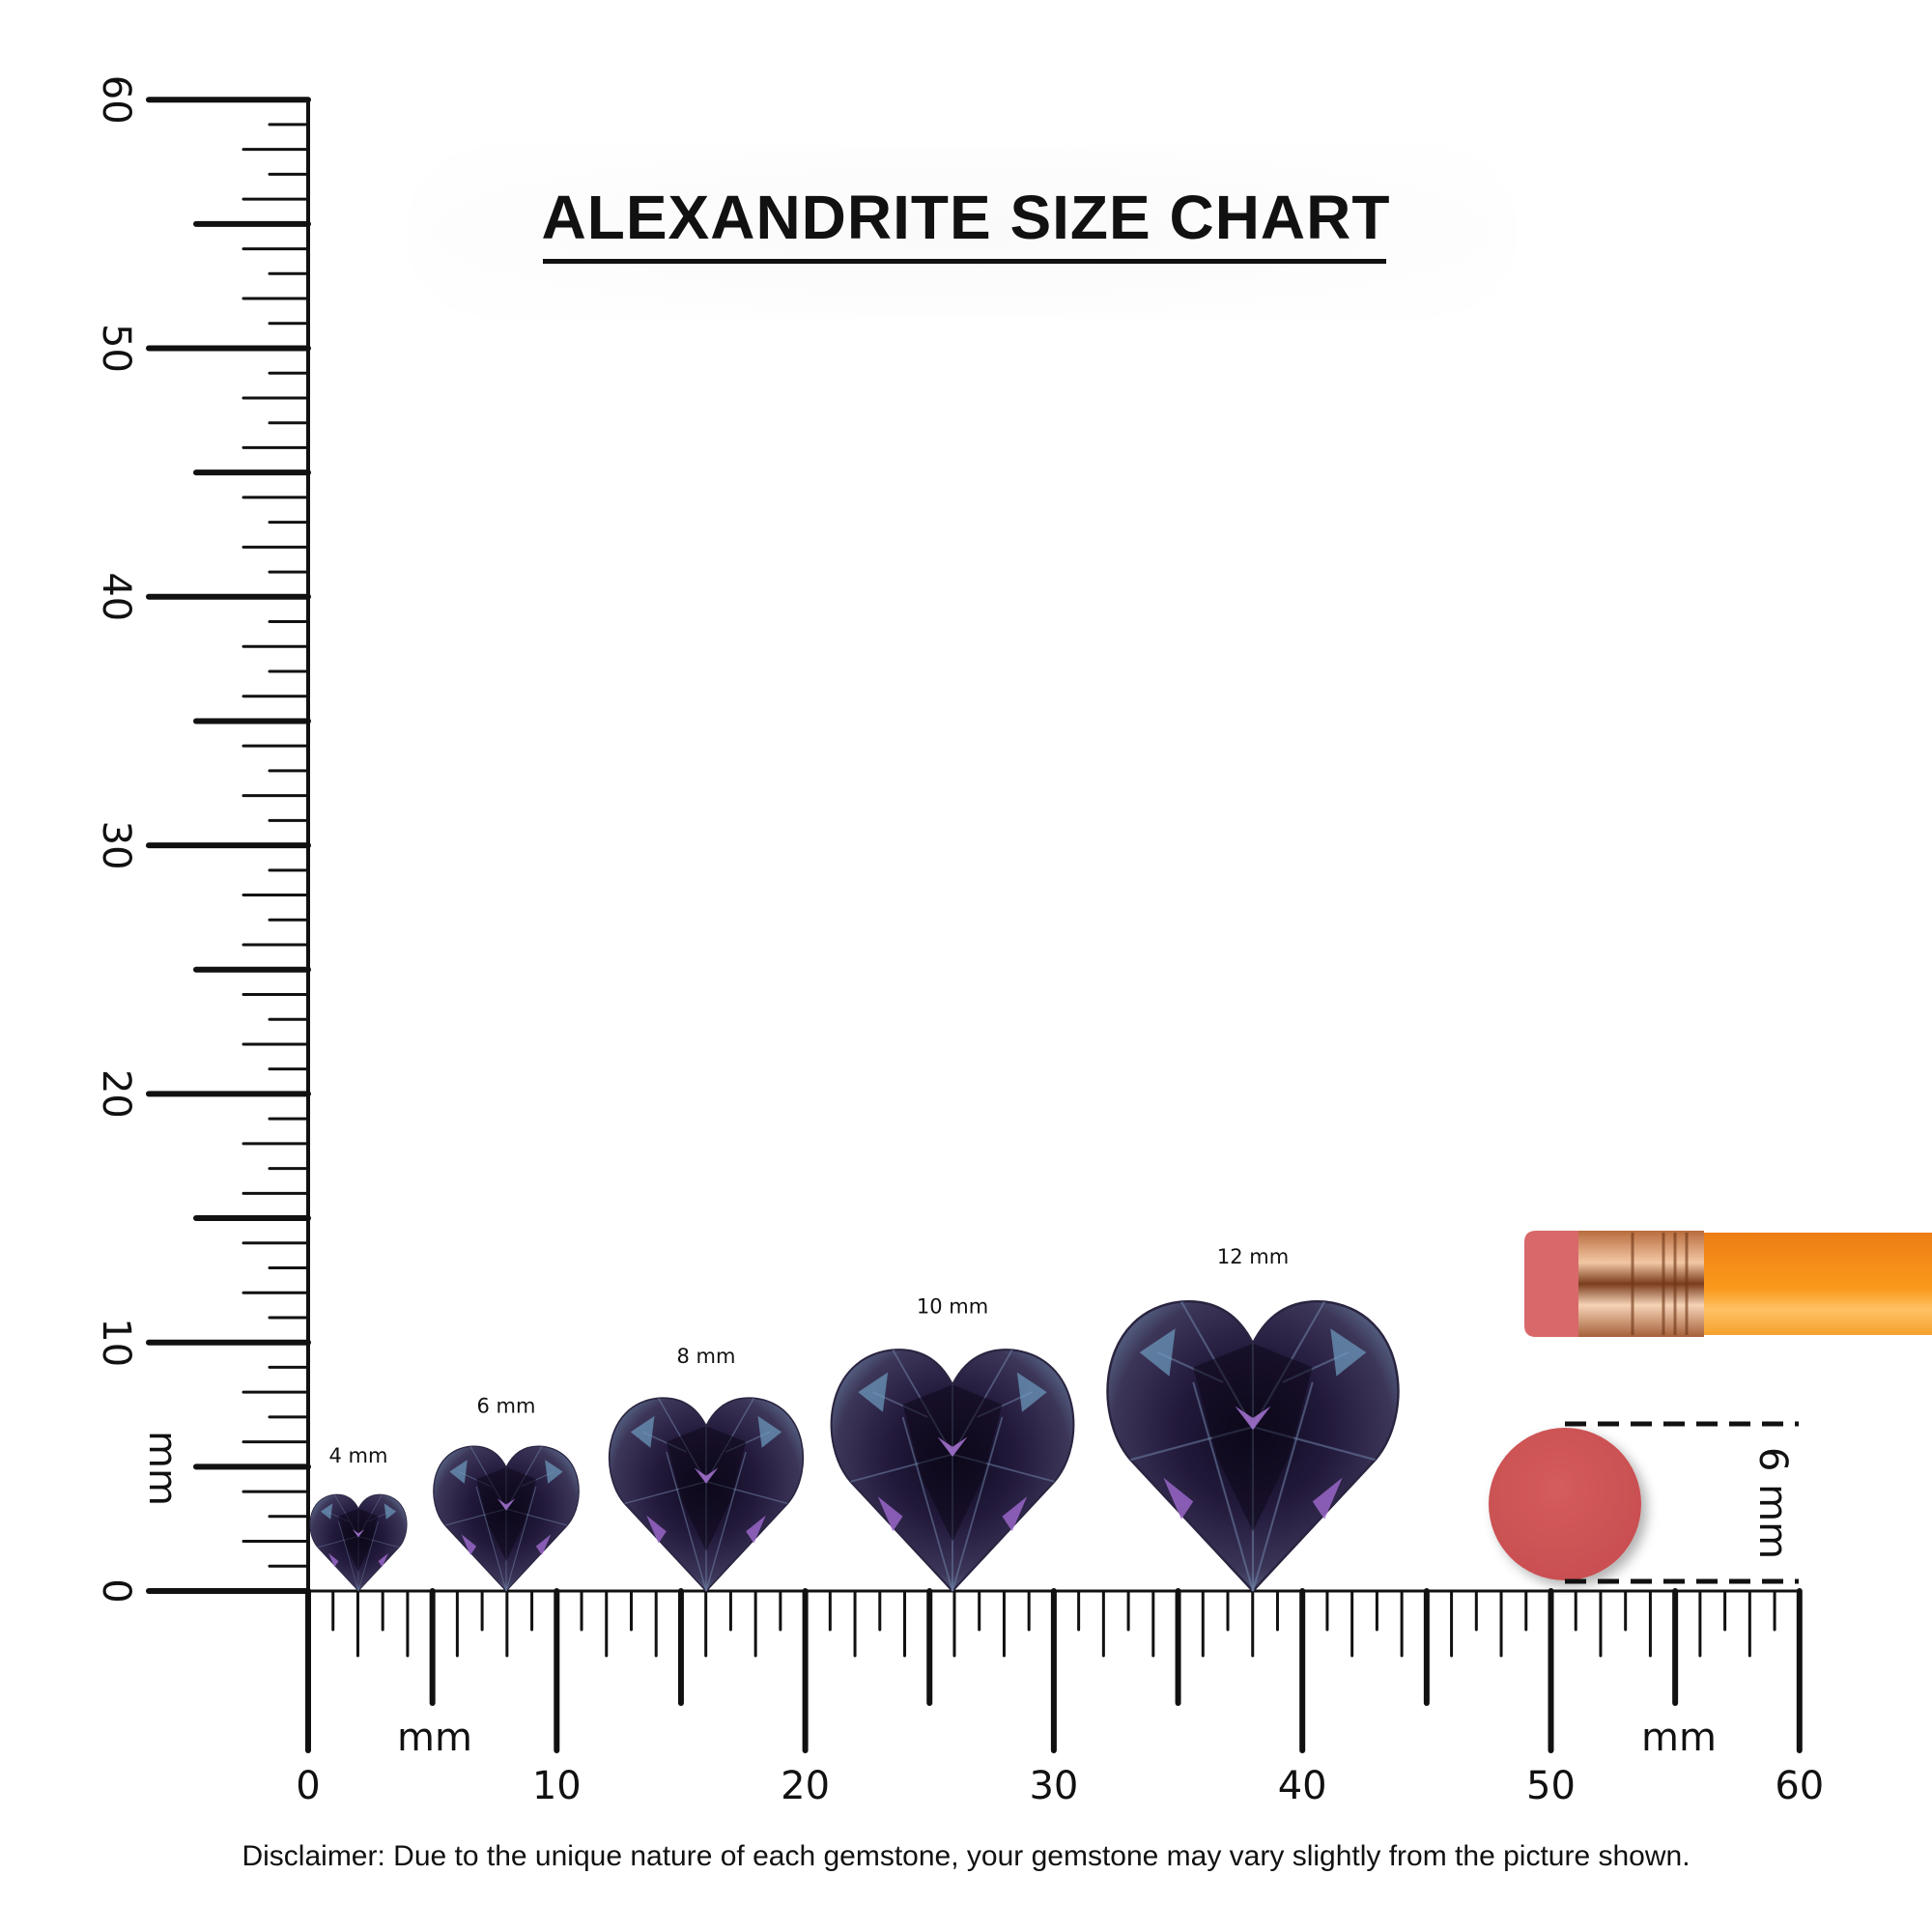  What do you see at coordinates (116, 1590) in the screenshot?
I see `vertical-ruler-label: 0` at bounding box center [116, 1590].